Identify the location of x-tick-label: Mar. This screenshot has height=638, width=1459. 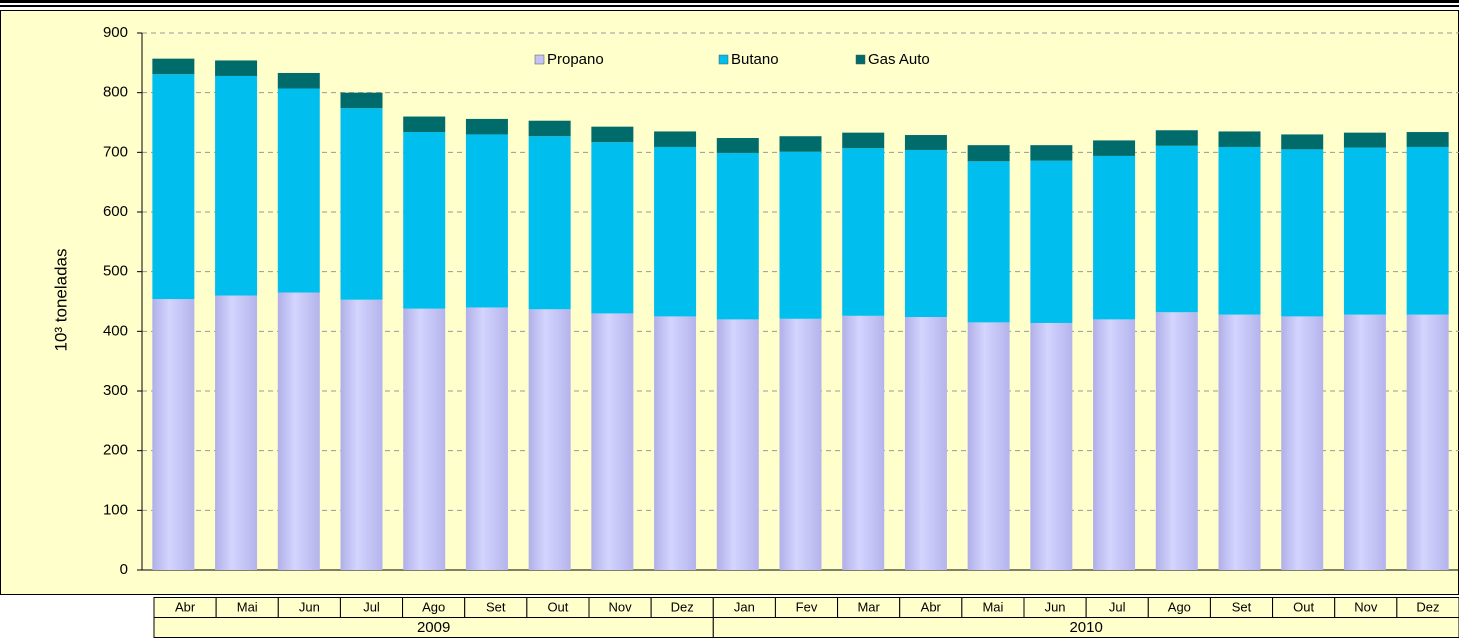
(868, 606).